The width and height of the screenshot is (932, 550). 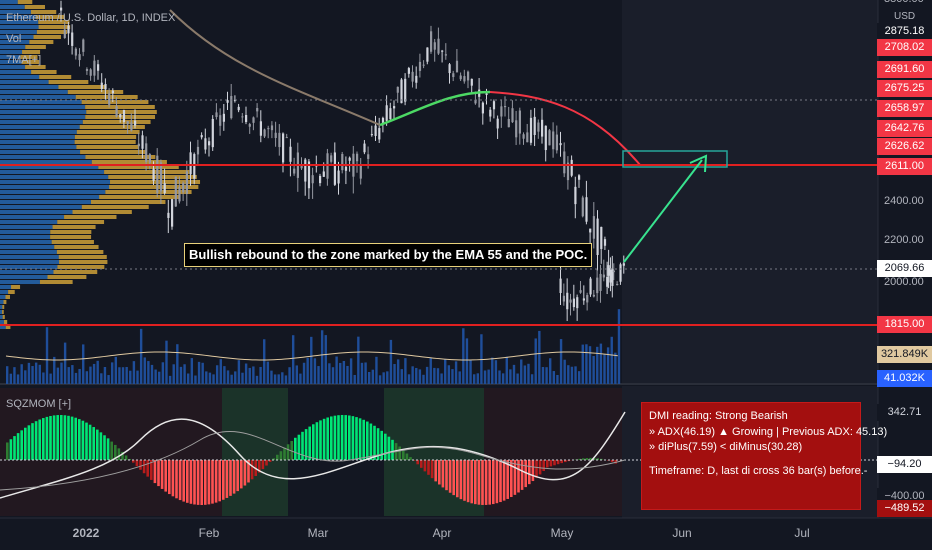 I want to click on symbol-legend: Ethereum / U.S. Dollar, 1D, INDEX, so click(x=91, y=18).